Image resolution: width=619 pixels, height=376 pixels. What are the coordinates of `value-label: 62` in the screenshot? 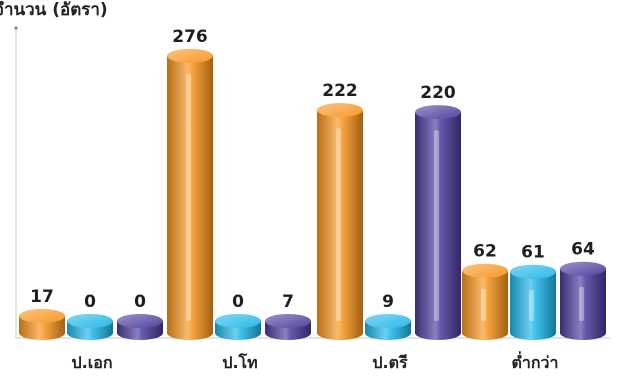 It's located at (485, 252).